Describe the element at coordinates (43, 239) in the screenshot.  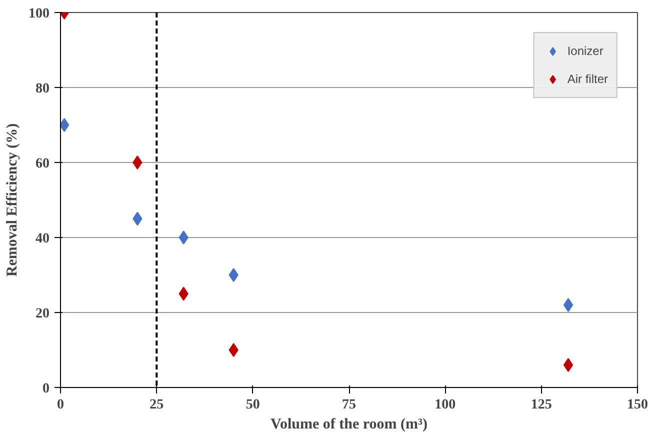
I see `y-tick-label: 40` at that location.